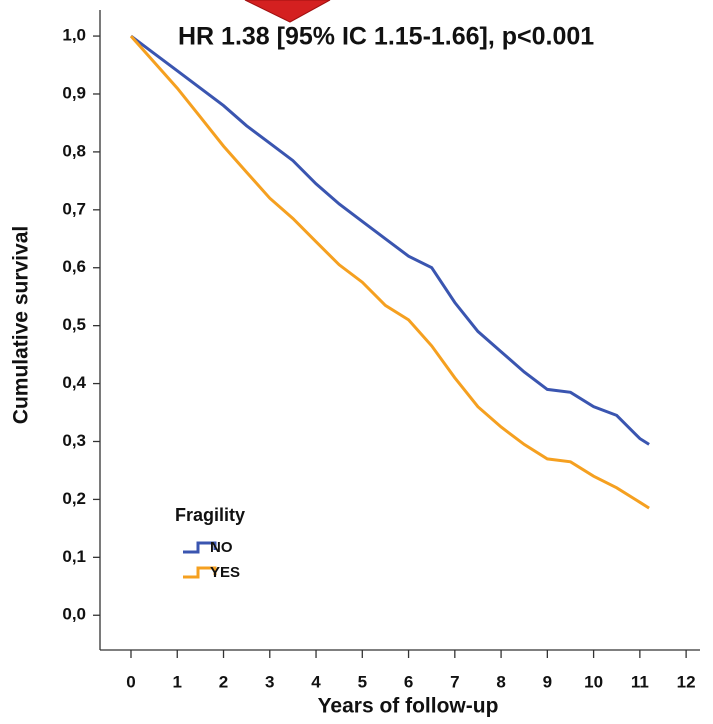 The height and width of the screenshot is (724, 713). Describe the element at coordinates (74, 92) in the screenshot. I see `y-tick-label: 0,9` at that location.